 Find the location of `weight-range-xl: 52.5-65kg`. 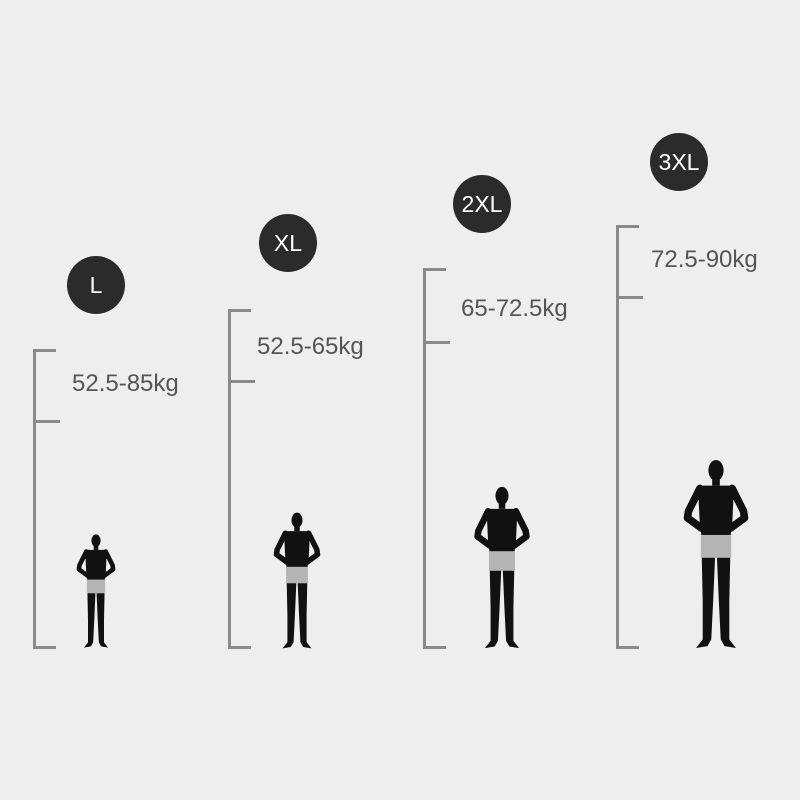

weight-range-xl: 52.5-65kg is located at coordinates (310, 346).